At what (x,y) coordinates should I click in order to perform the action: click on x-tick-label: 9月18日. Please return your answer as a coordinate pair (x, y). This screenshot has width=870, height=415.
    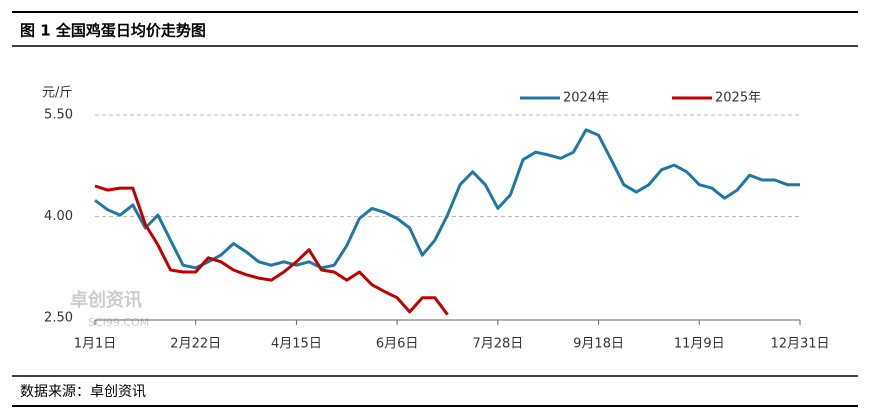
    Looking at the image, I should click on (598, 344).